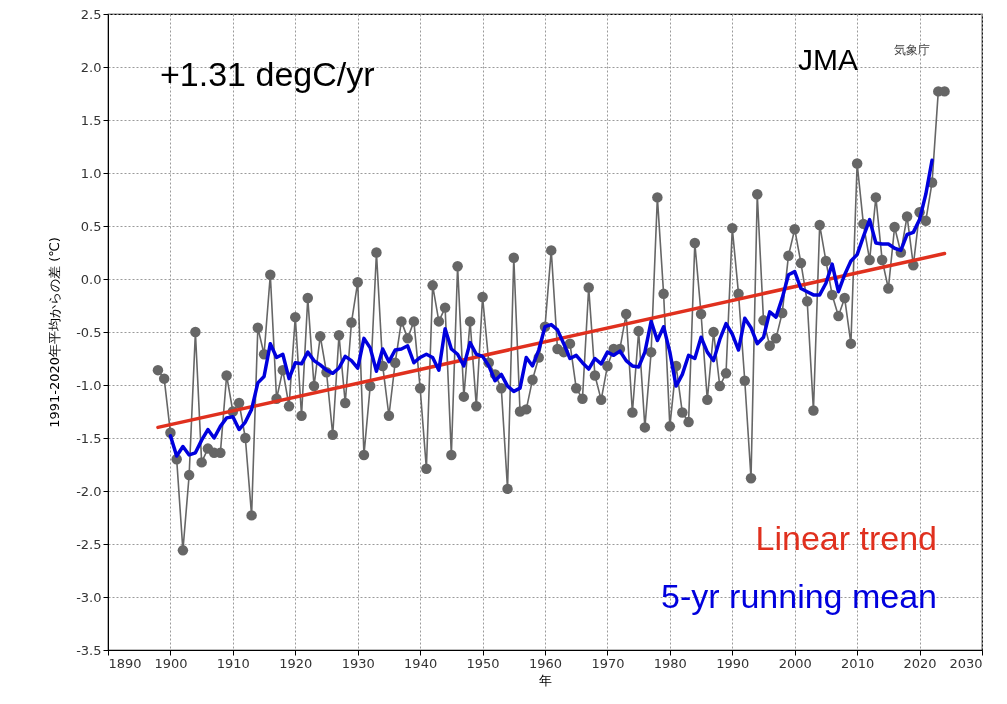 This screenshot has height=704, width=1007. Describe the element at coordinates (670, 663) in the screenshot. I see `x-tick-label: 1980` at that location.